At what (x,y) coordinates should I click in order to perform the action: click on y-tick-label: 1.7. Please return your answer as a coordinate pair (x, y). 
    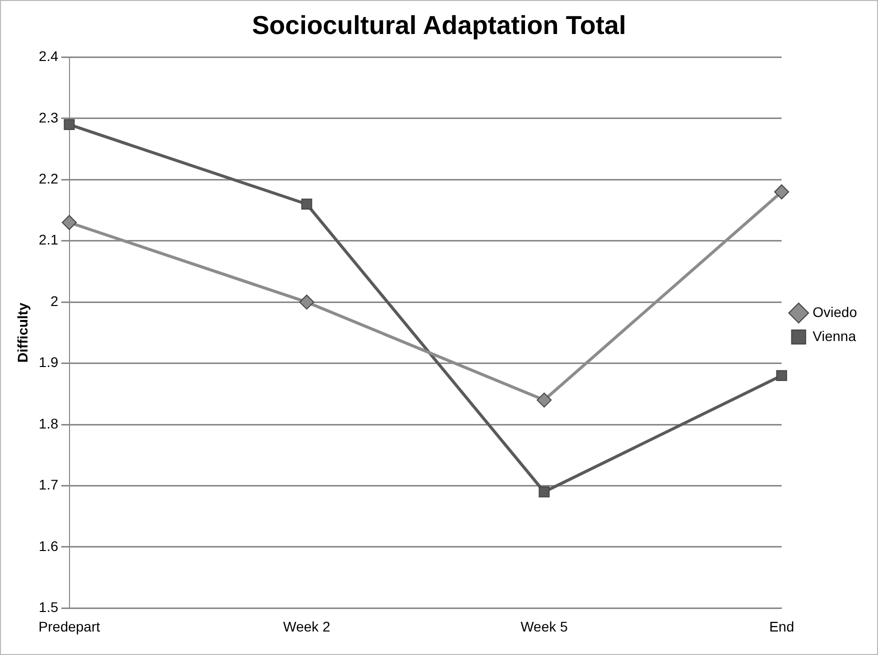
    Looking at the image, I should click on (48, 484).